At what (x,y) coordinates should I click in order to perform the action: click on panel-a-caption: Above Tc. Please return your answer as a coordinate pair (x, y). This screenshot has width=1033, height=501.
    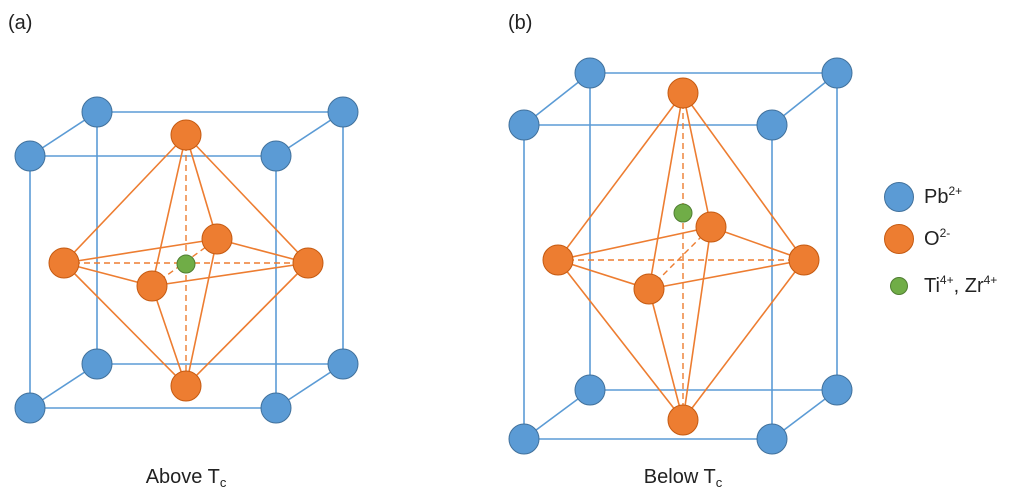
    Looking at the image, I should click on (186, 478).